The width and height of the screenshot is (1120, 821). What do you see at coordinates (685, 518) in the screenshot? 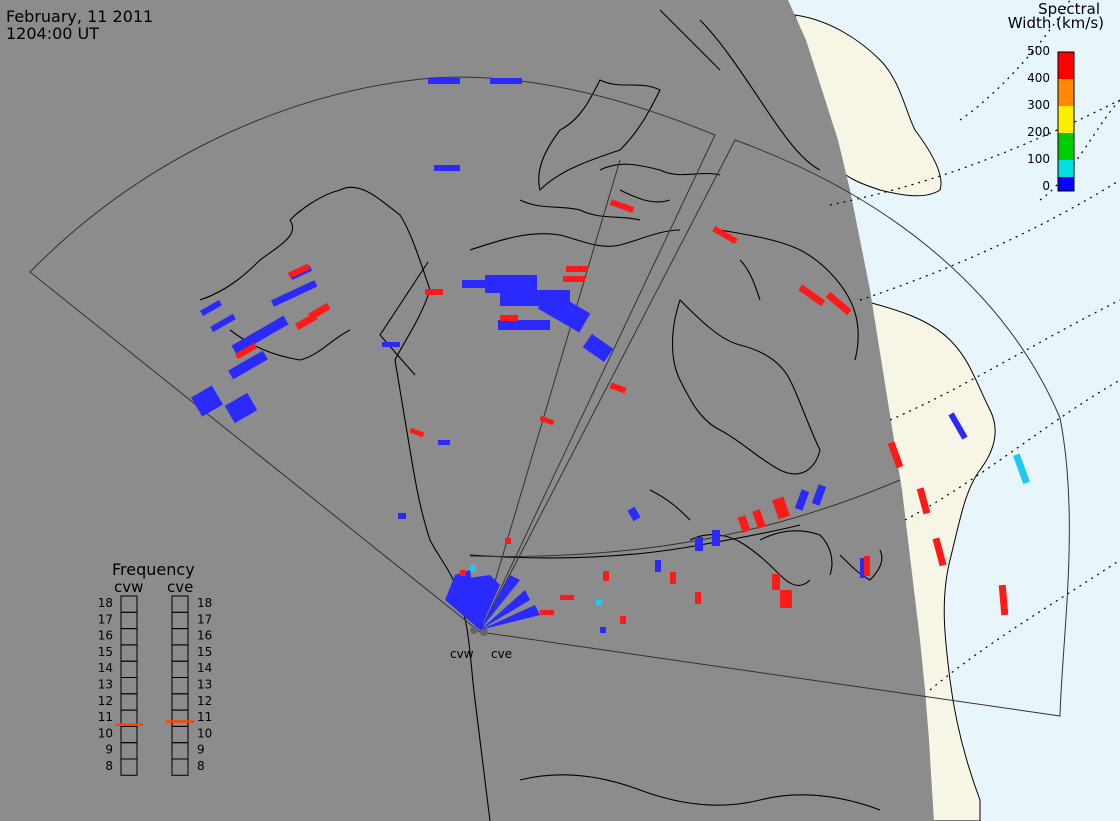
I see `fov-overlap-arc` at bounding box center [685, 518].